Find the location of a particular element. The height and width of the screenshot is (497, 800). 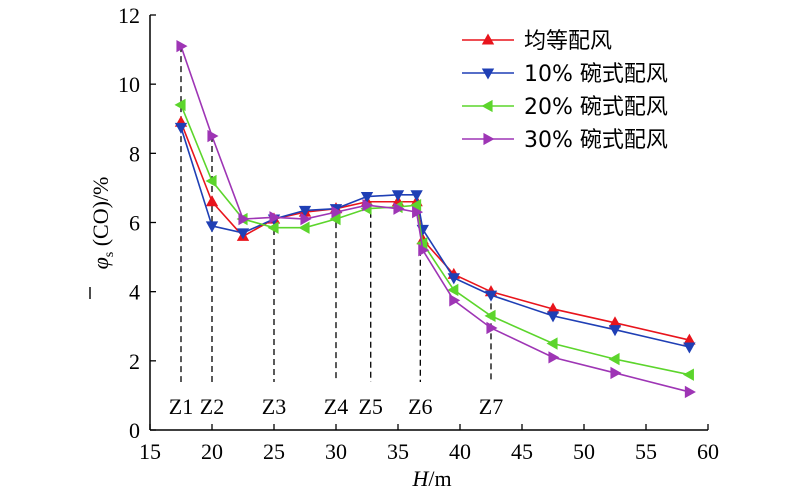

x-tick-label: 40 is located at coordinates (460, 451).